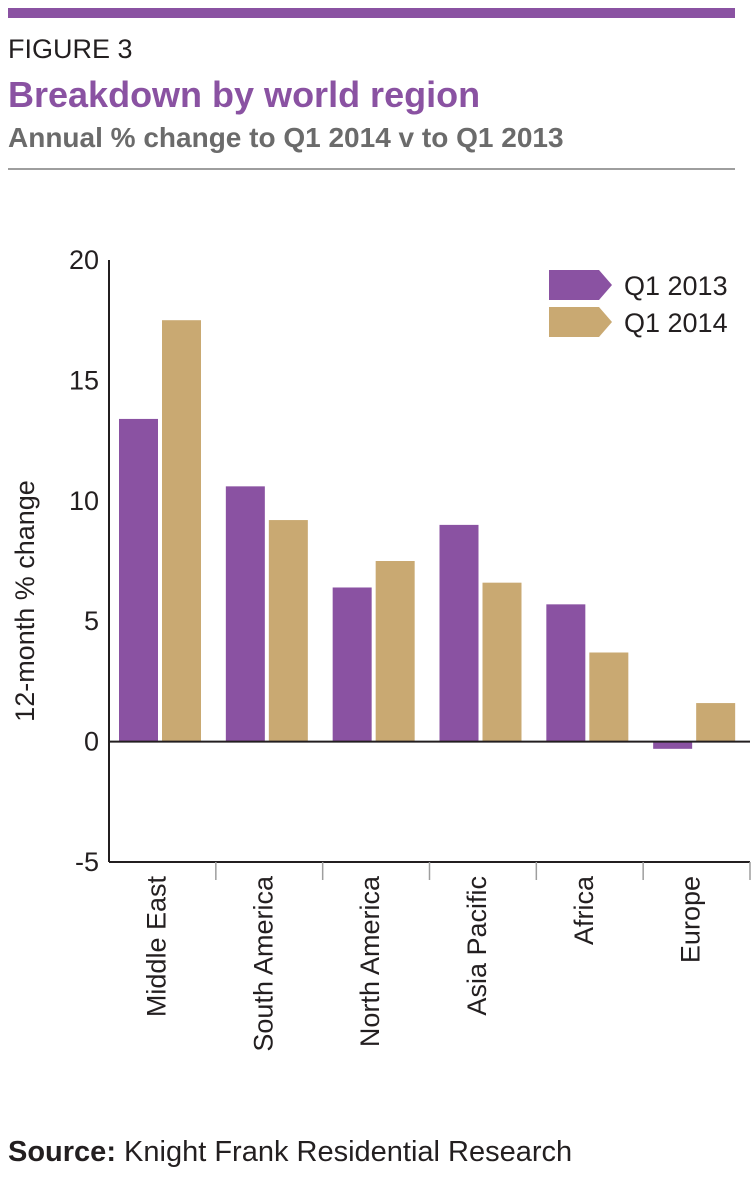  Describe the element at coordinates (70, 49) in the screenshot. I see `figure-label: FIGURE 3` at that location.